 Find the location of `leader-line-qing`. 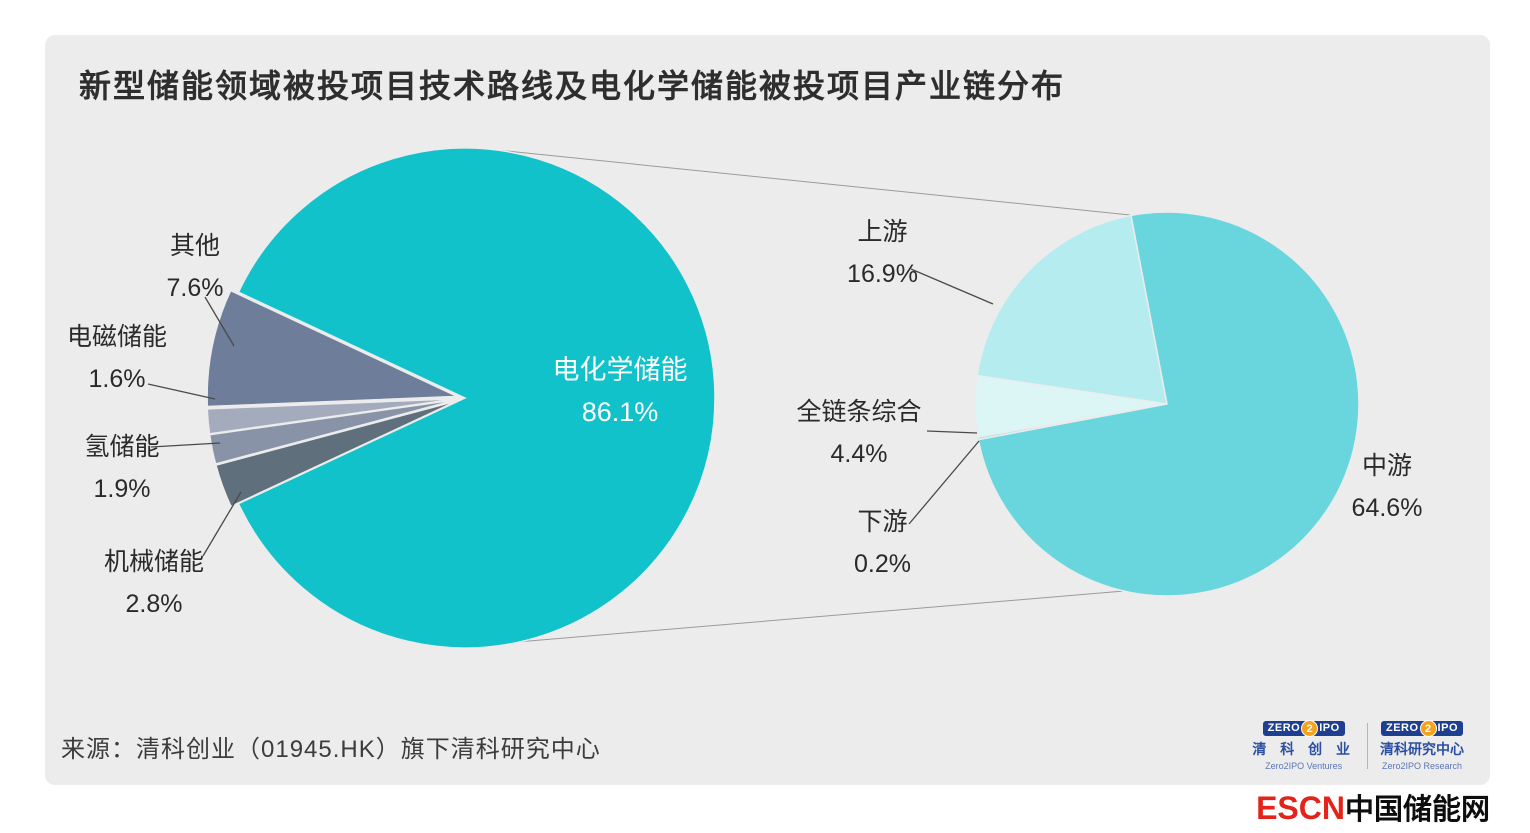

leader-line-qing is located at coordinates (185, 445).